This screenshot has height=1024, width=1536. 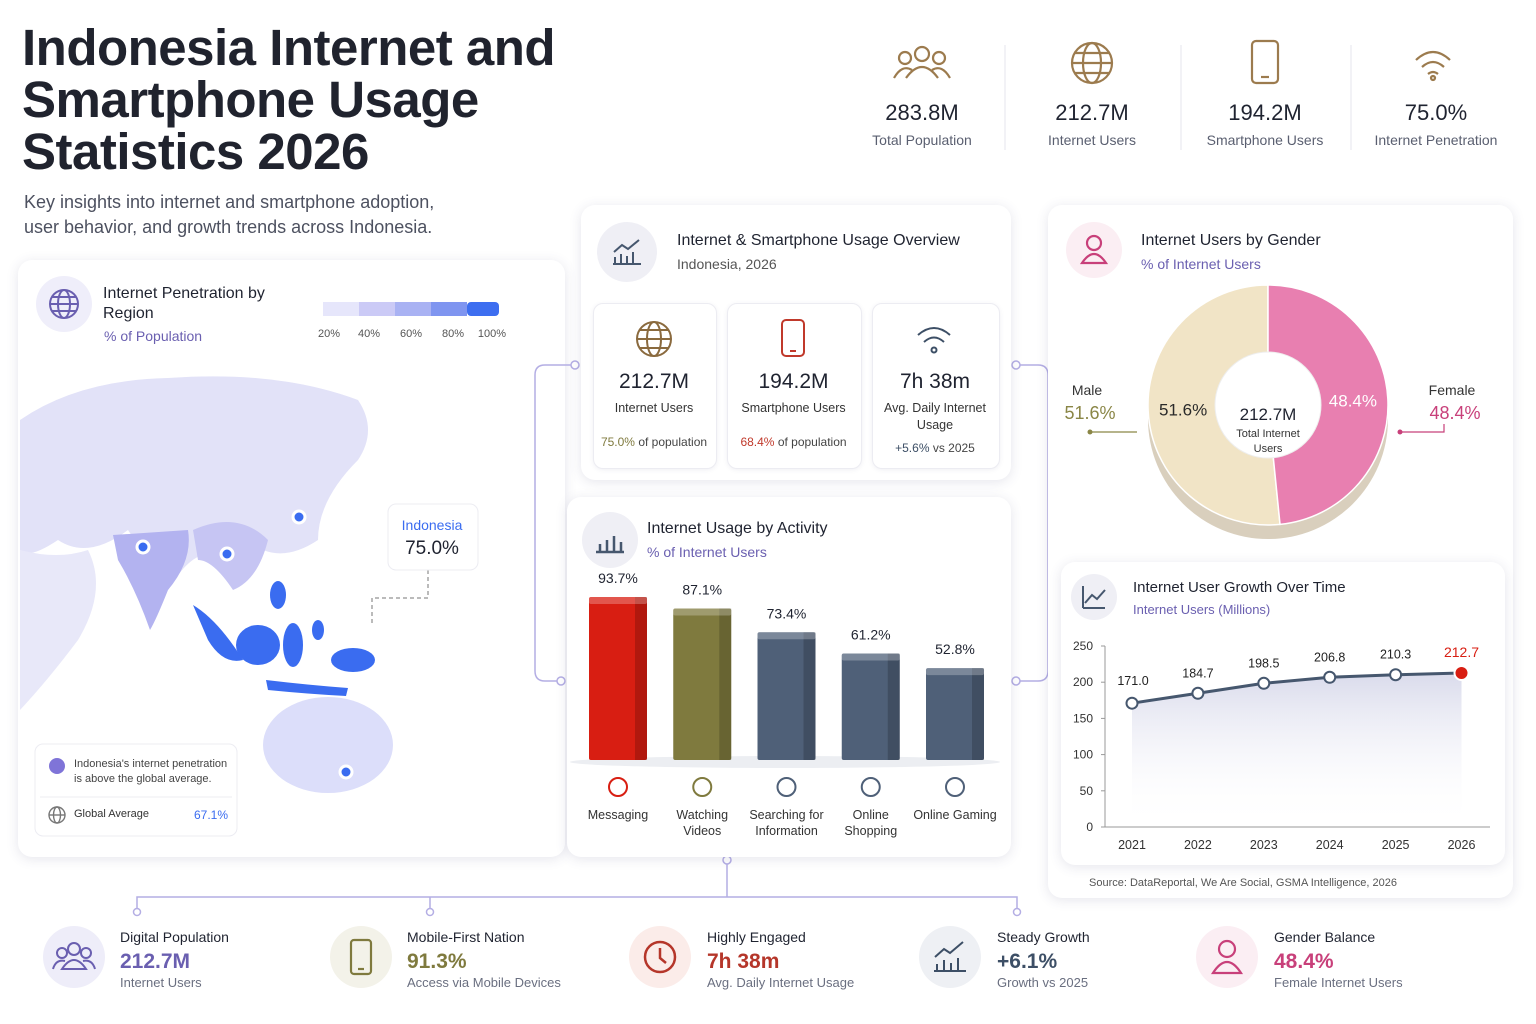 What do you see at coordinates (756, 937) in the screenshot?
I see `highlight-title: Highly Engaged` at bounding box center [756, 937].